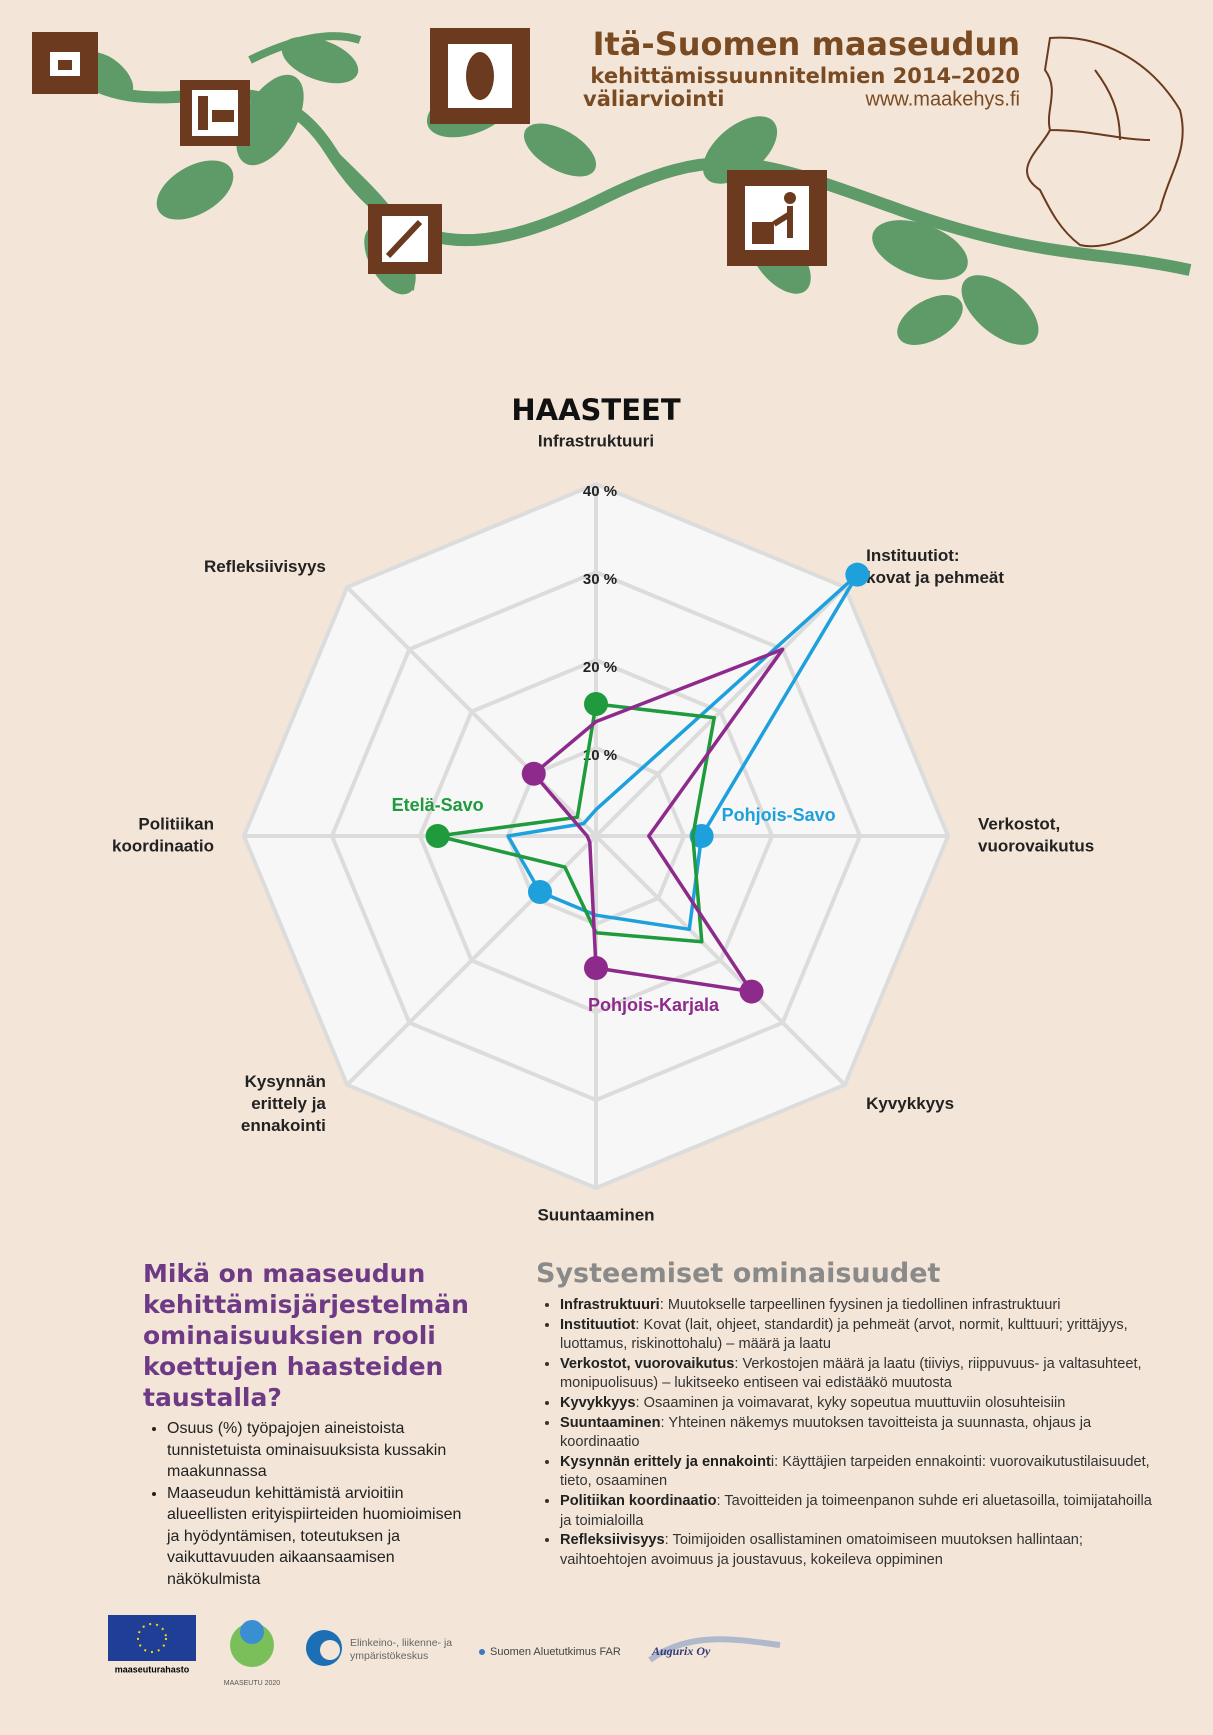  Describe the element at coordinates (681, 1651) in the screenshot. I see `logo-augurix: Augurix Oy` at that location.